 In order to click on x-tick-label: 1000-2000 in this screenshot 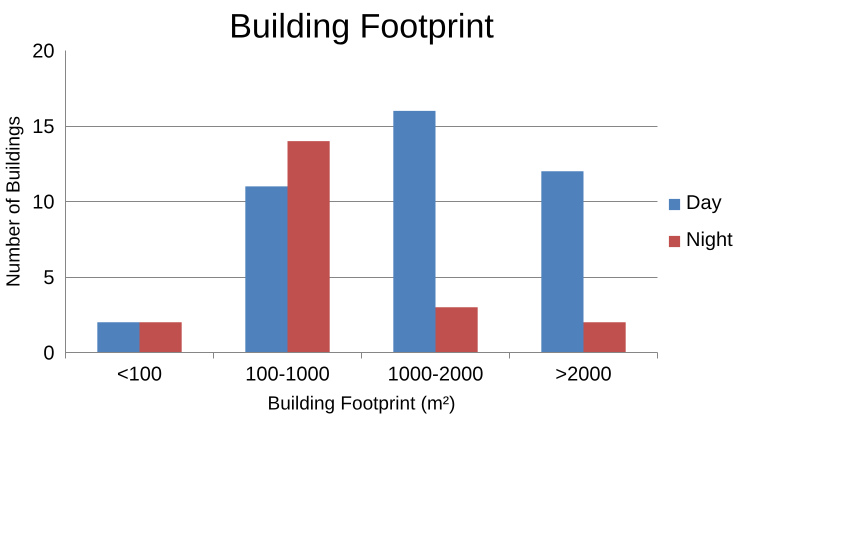, I will do `click(436, 375)`.